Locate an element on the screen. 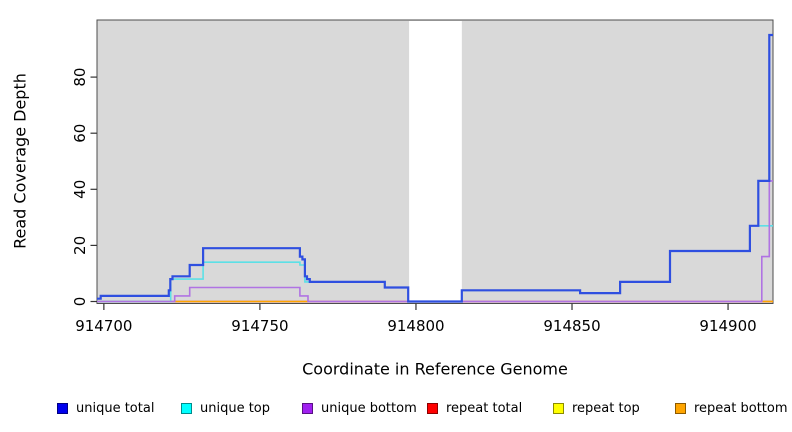 The image size is (792, 432). y-tick-label: 0 is located at coordinates (80, 302).